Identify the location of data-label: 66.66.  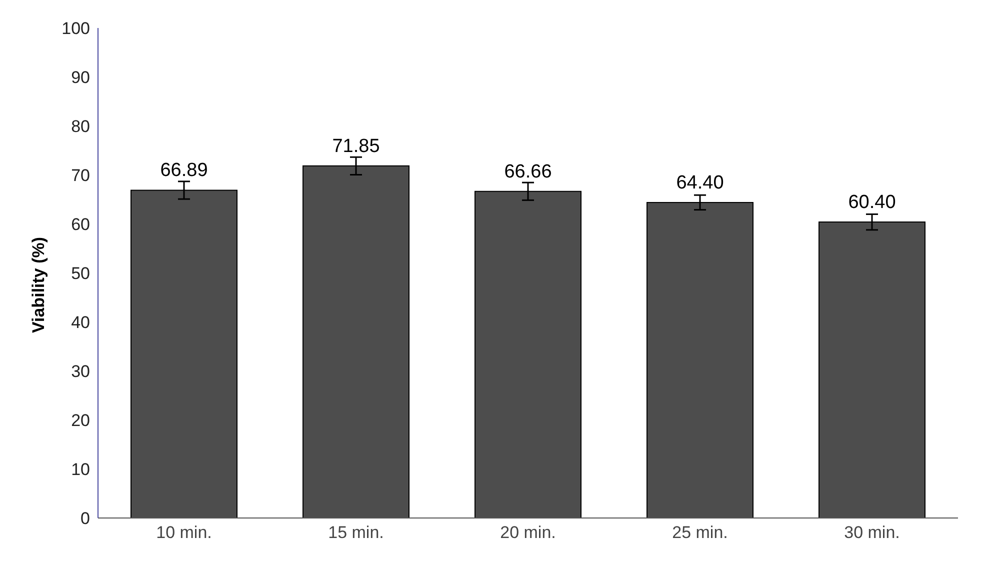
(528, 171).